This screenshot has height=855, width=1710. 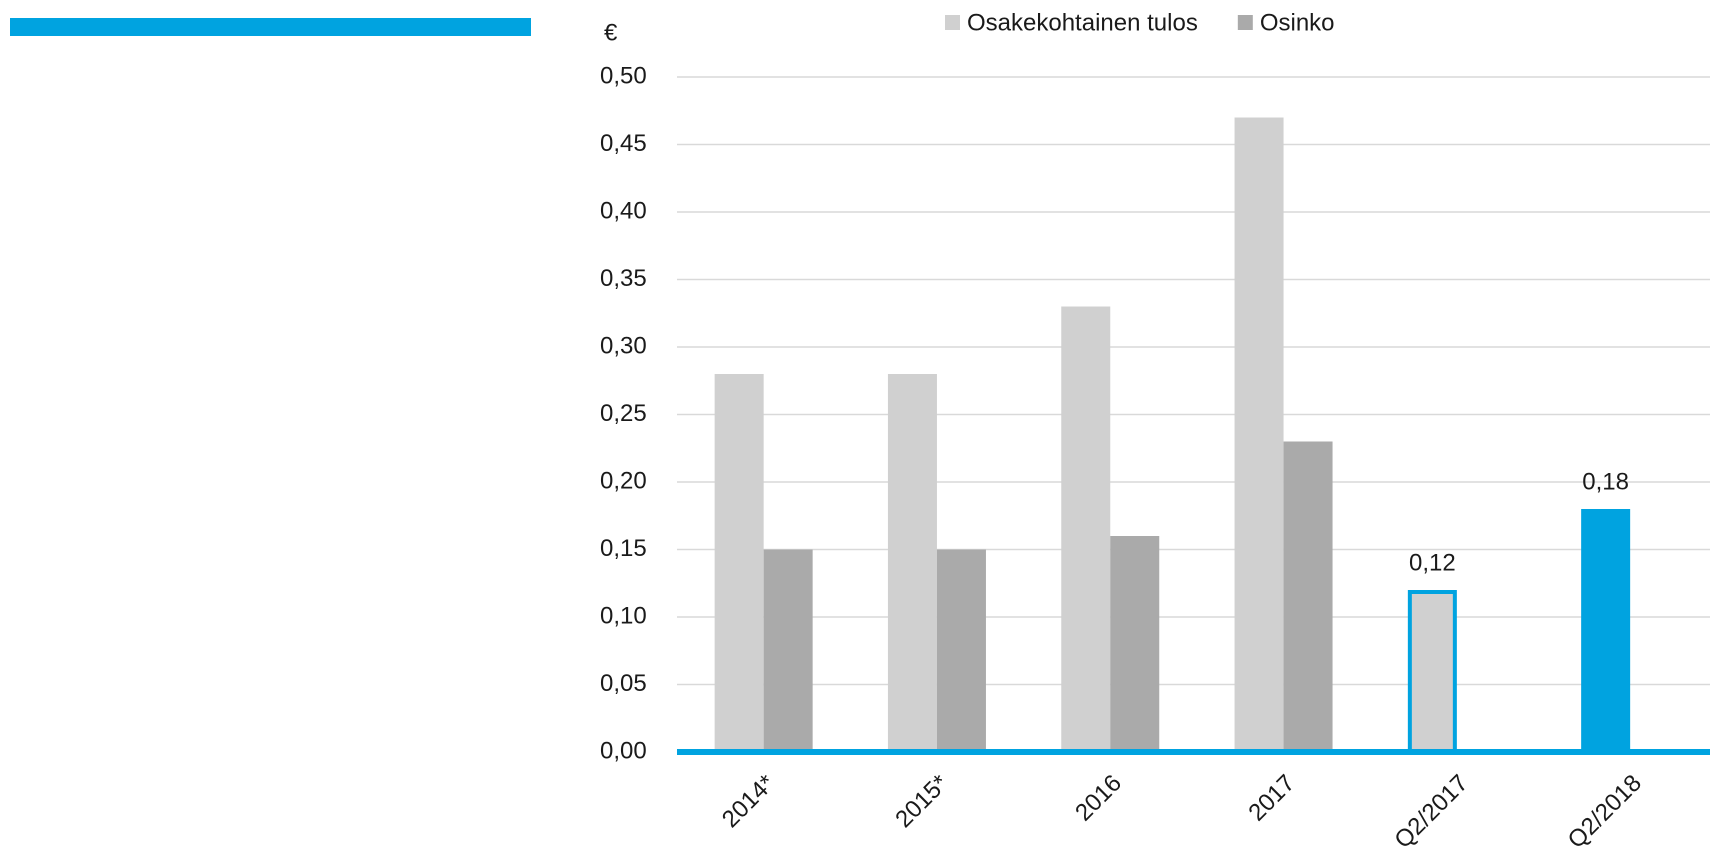 What do you see at coordinates (1271, 798) in the screenshot?
I see `x-tick-label: 2017` at bounding box center [1271, 798].